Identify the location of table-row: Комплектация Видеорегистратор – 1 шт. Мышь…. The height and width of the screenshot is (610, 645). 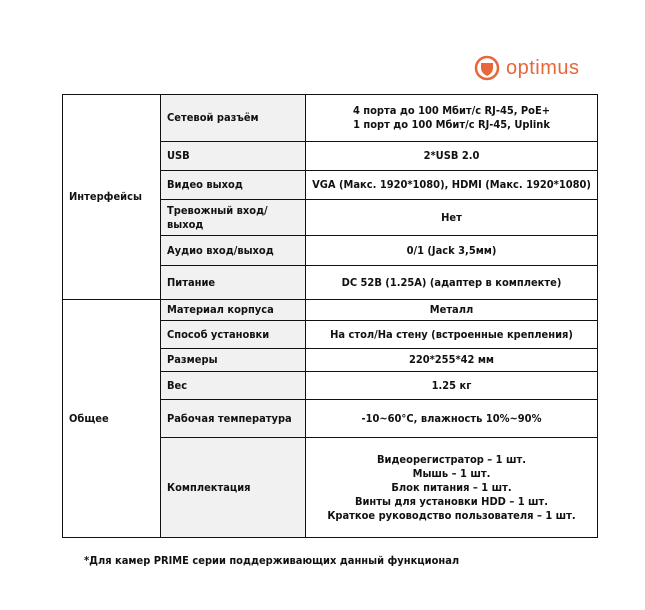
(330, 487).